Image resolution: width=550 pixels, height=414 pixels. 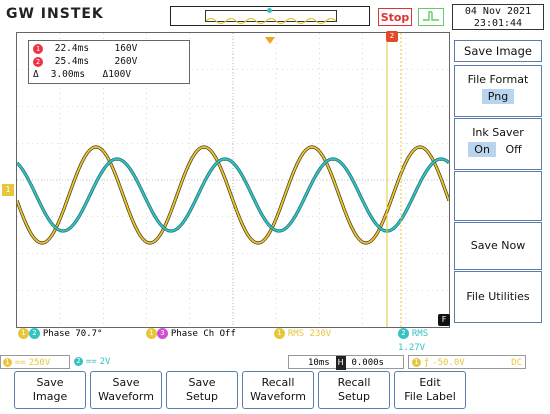 I want to click on brand-logo: GW INSTEK, so click(x=55, y=14).